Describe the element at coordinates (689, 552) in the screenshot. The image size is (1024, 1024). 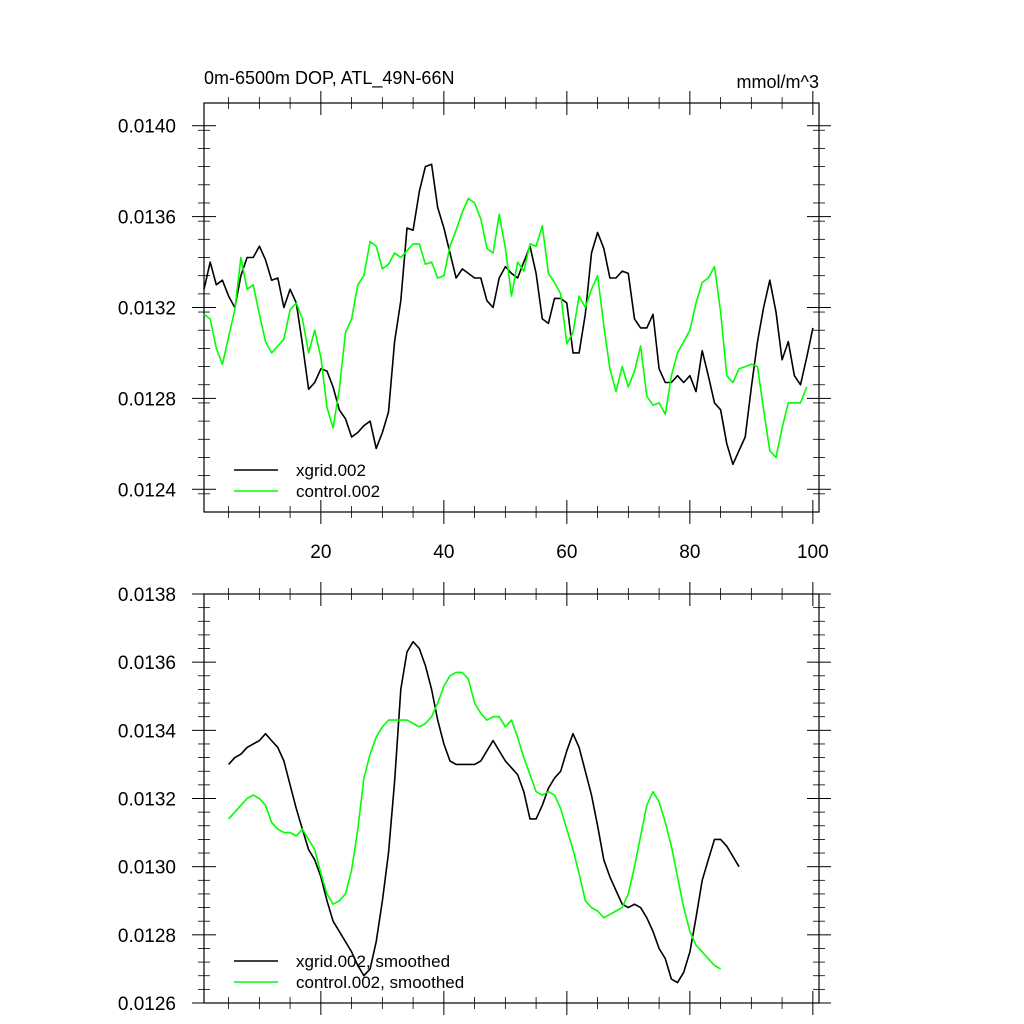
I see `x-tick-label: 80` at that location.